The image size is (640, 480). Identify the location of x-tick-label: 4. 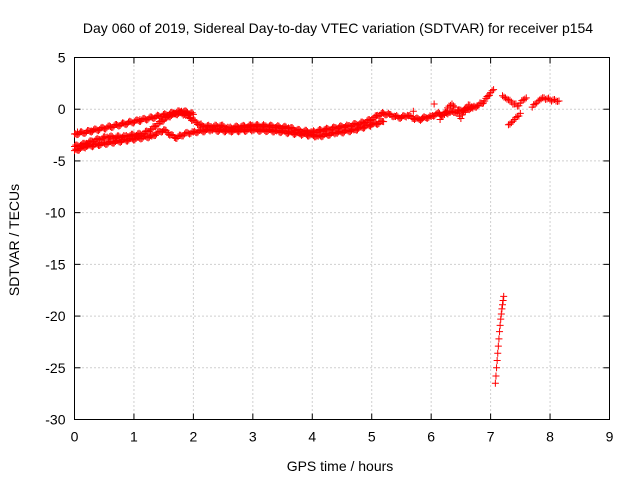
(312, 437).